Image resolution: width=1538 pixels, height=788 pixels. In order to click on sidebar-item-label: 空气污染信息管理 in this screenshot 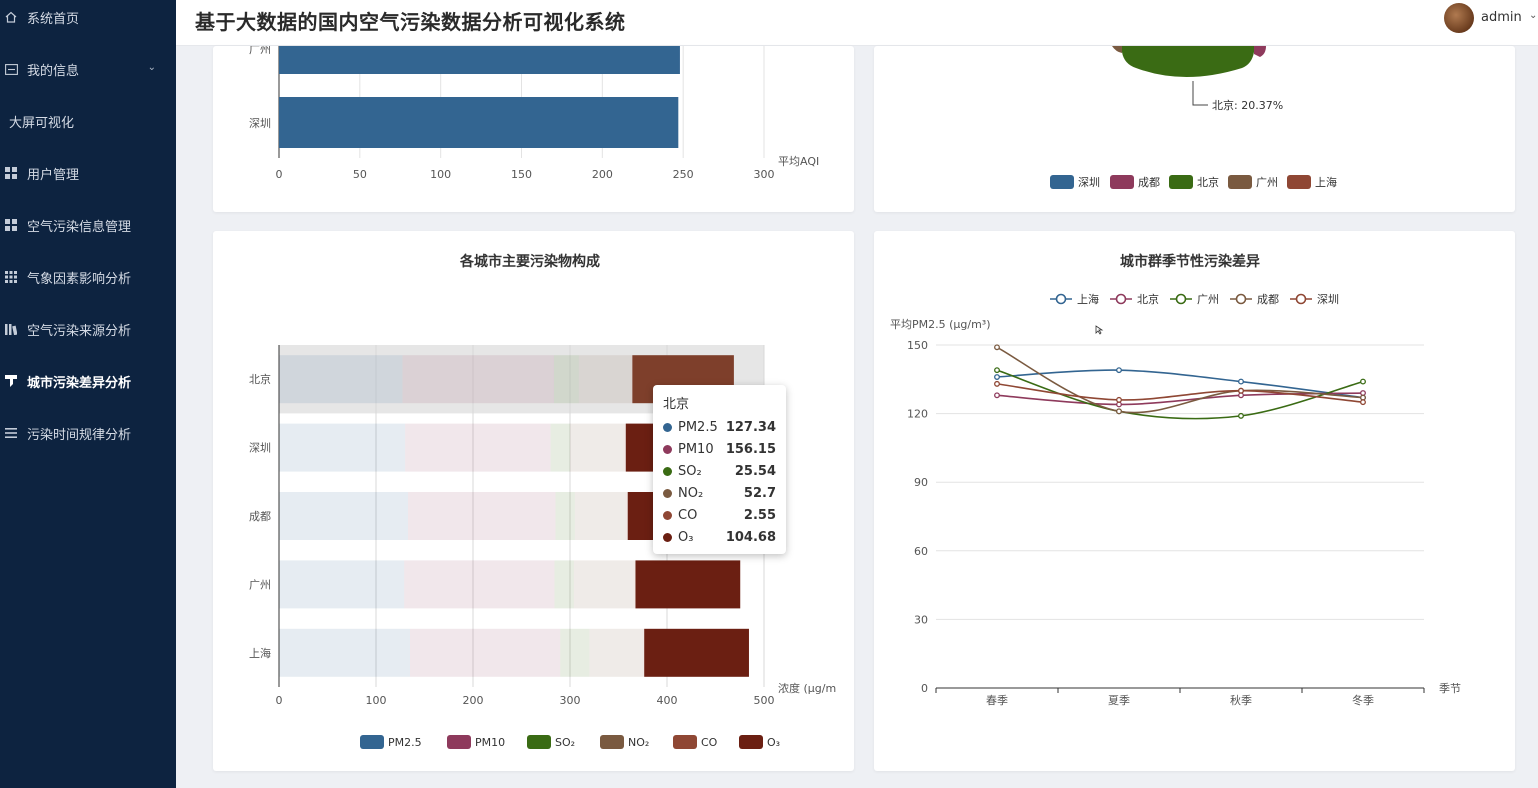, I will do `click(79, 227)`.